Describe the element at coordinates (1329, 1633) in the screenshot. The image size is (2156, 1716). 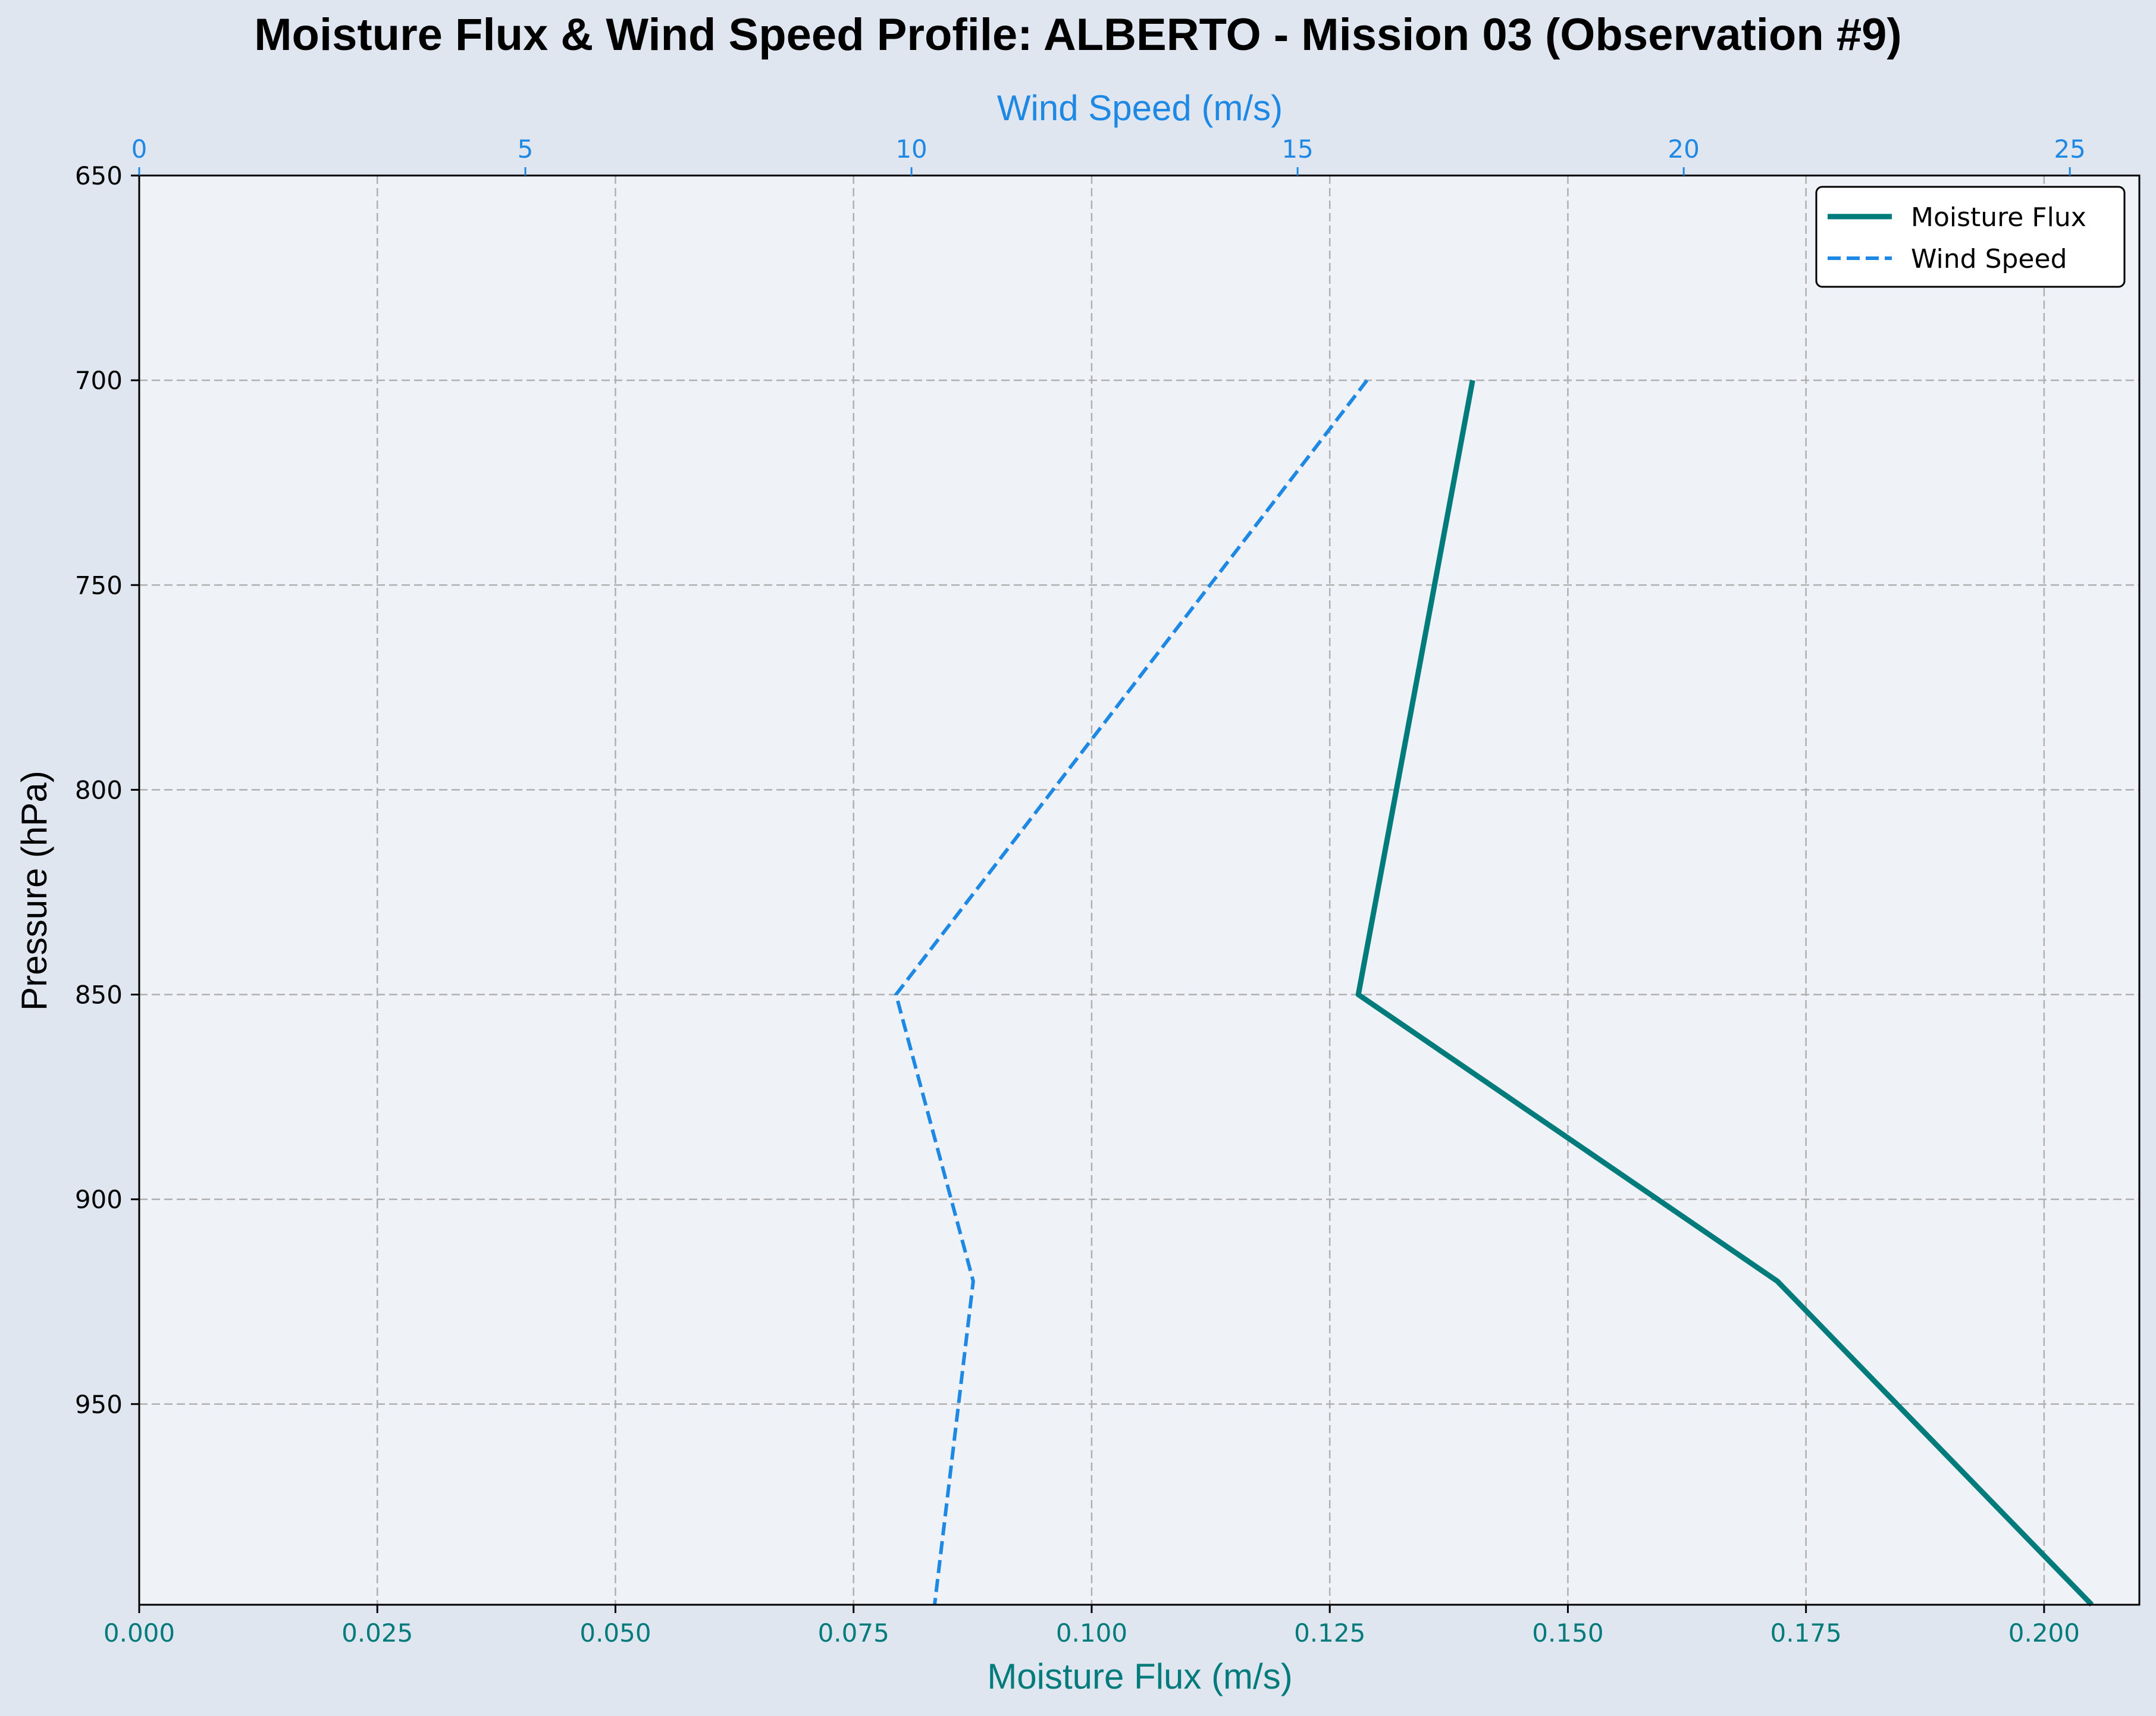
I see `bottom-tick-label: 0.125` at that location.